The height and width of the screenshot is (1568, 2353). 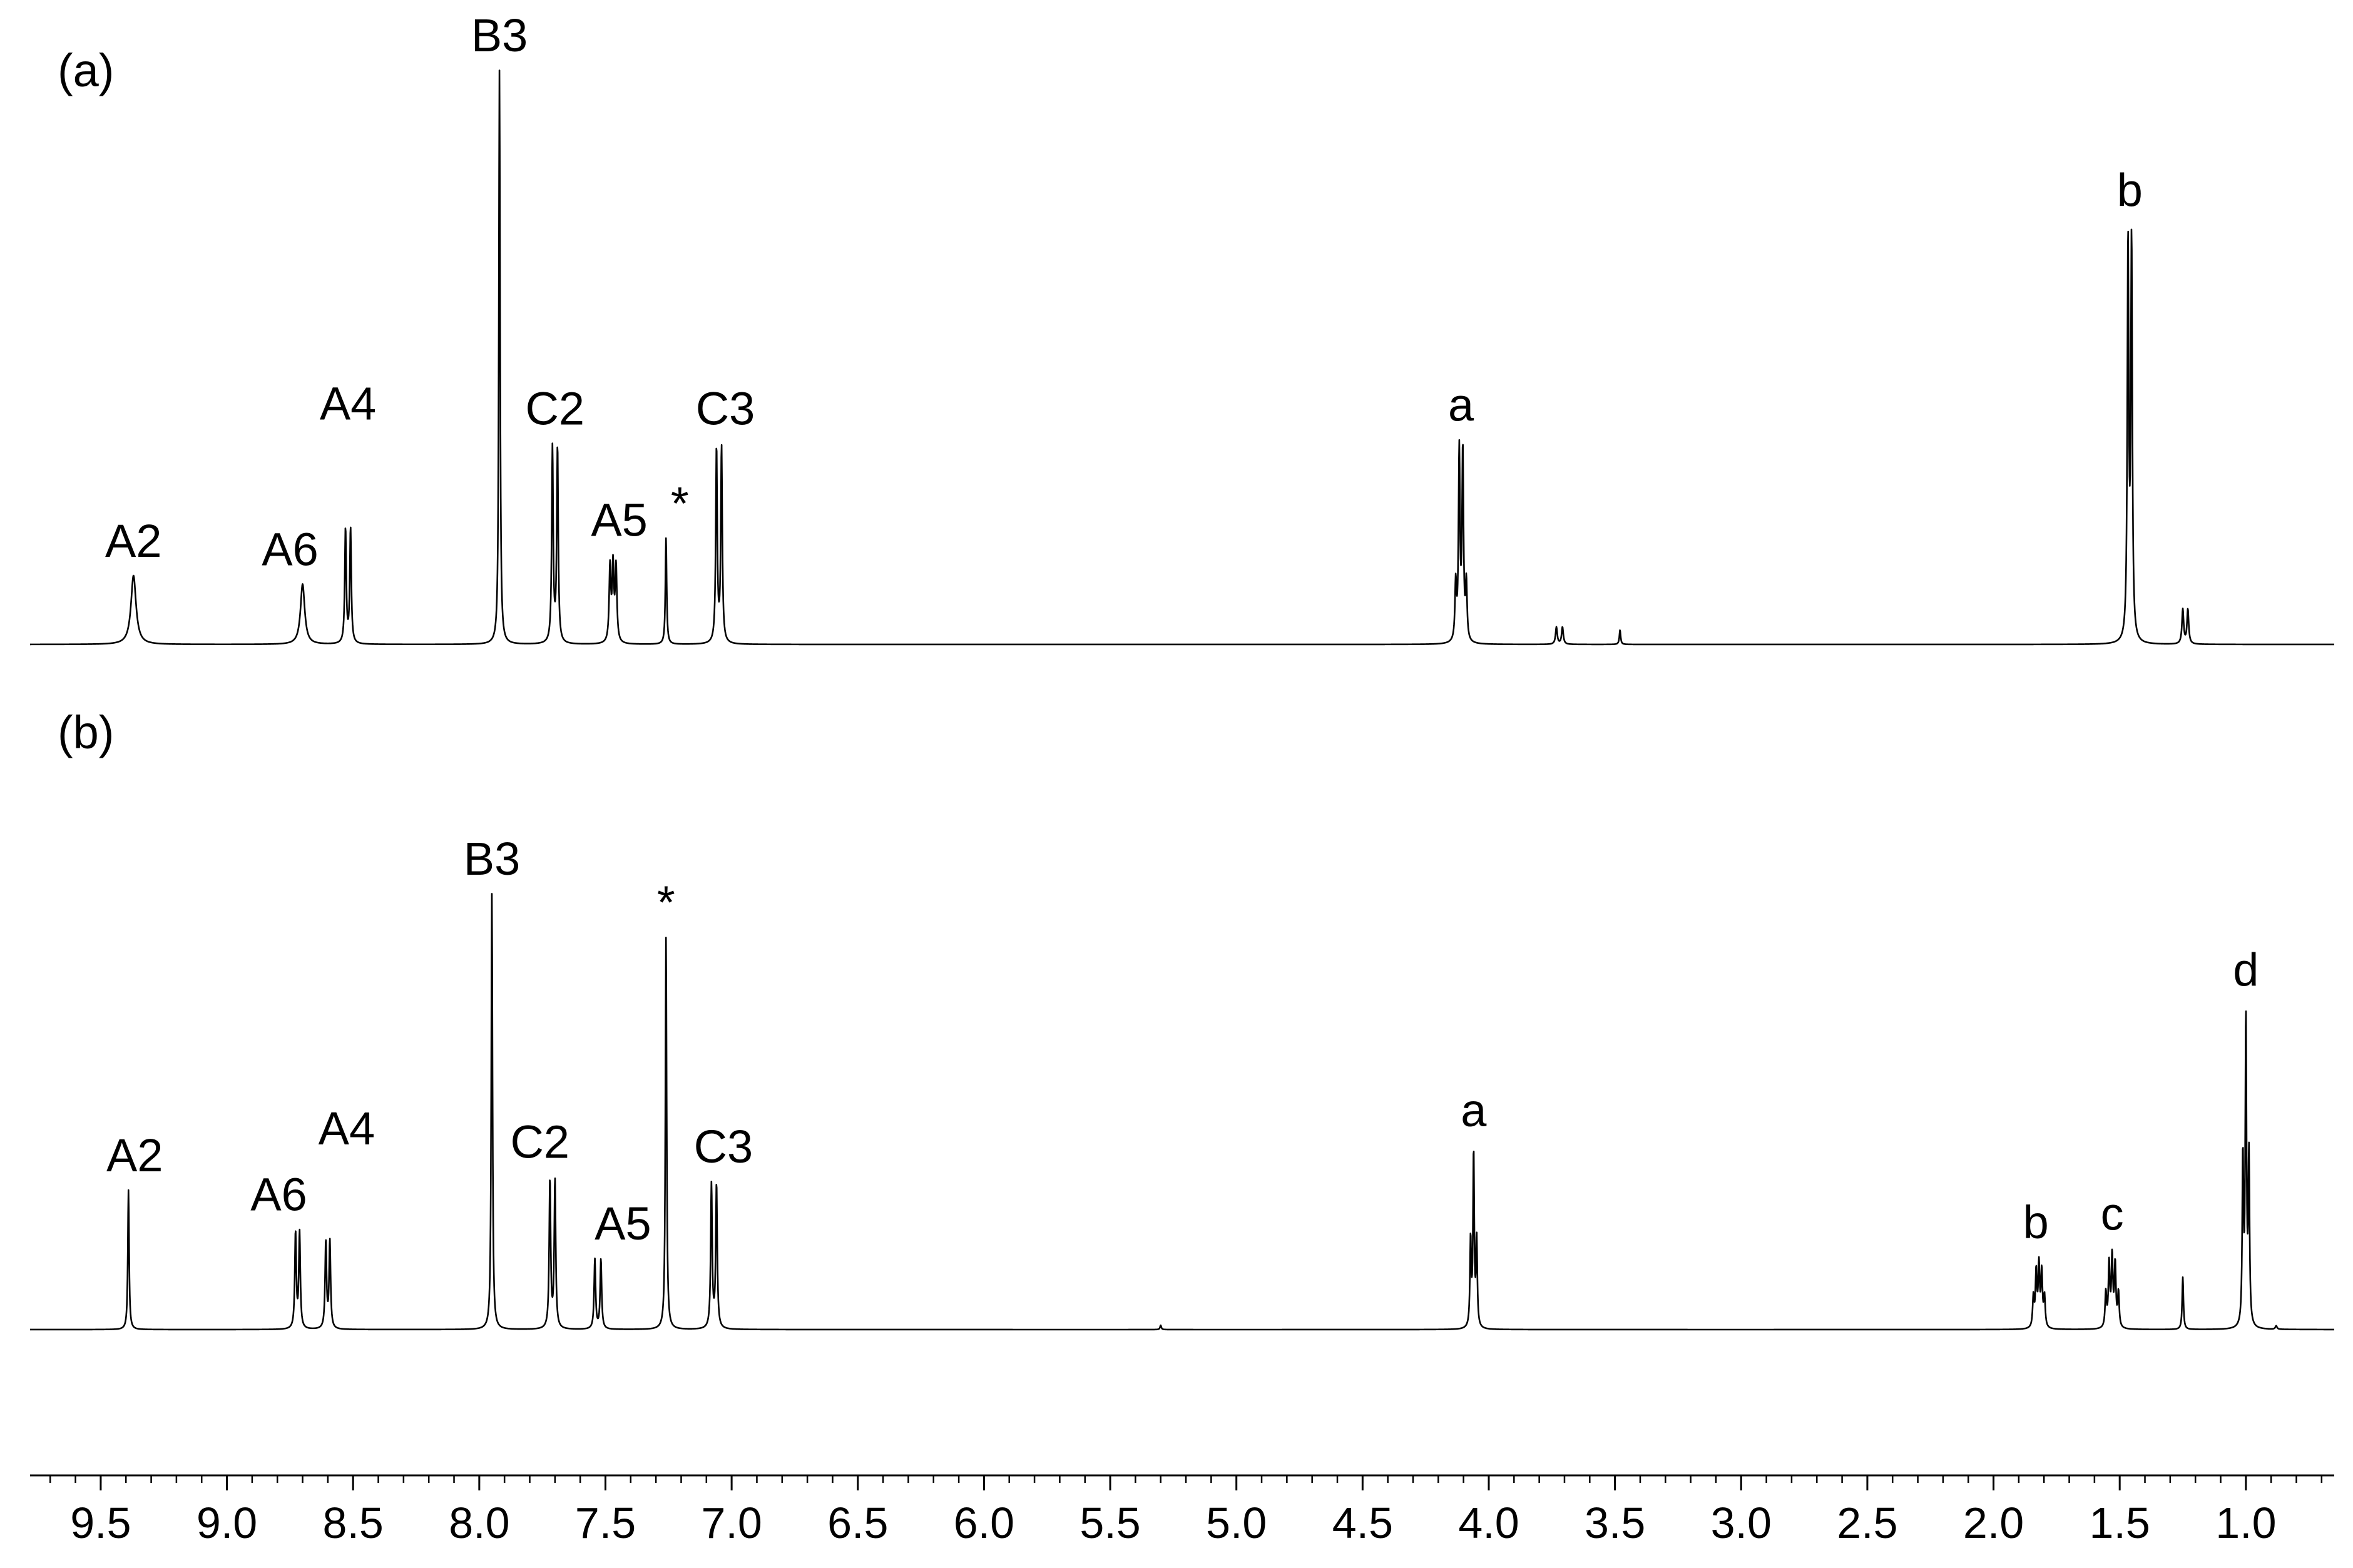 What do you see at coordinates (2246, 970) in the screenshot?
I see `peak-label: d` at bounding box center [2246, 970].